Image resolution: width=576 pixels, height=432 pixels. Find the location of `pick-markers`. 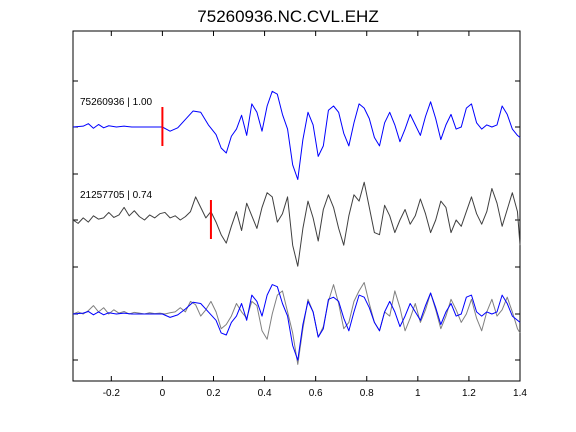

pick-markers is located at coordinates (186, 173).